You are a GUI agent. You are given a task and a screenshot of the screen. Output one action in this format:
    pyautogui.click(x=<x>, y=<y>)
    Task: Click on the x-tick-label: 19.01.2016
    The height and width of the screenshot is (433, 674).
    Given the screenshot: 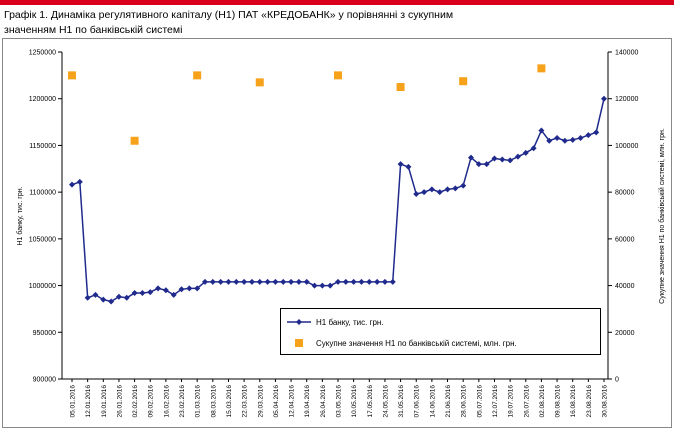 What is the action you would take?
    pyautogui.click(x=104, y=401)
    